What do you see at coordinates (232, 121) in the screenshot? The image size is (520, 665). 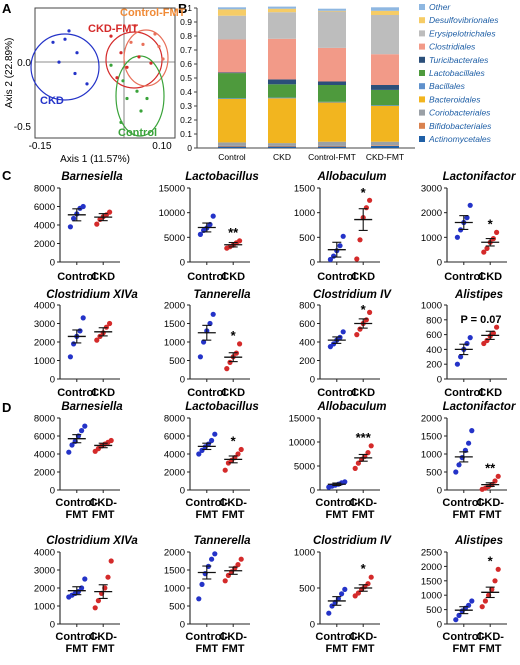 I see `bar-segment-control-bacteroidales` at bounding box center [232, 121].